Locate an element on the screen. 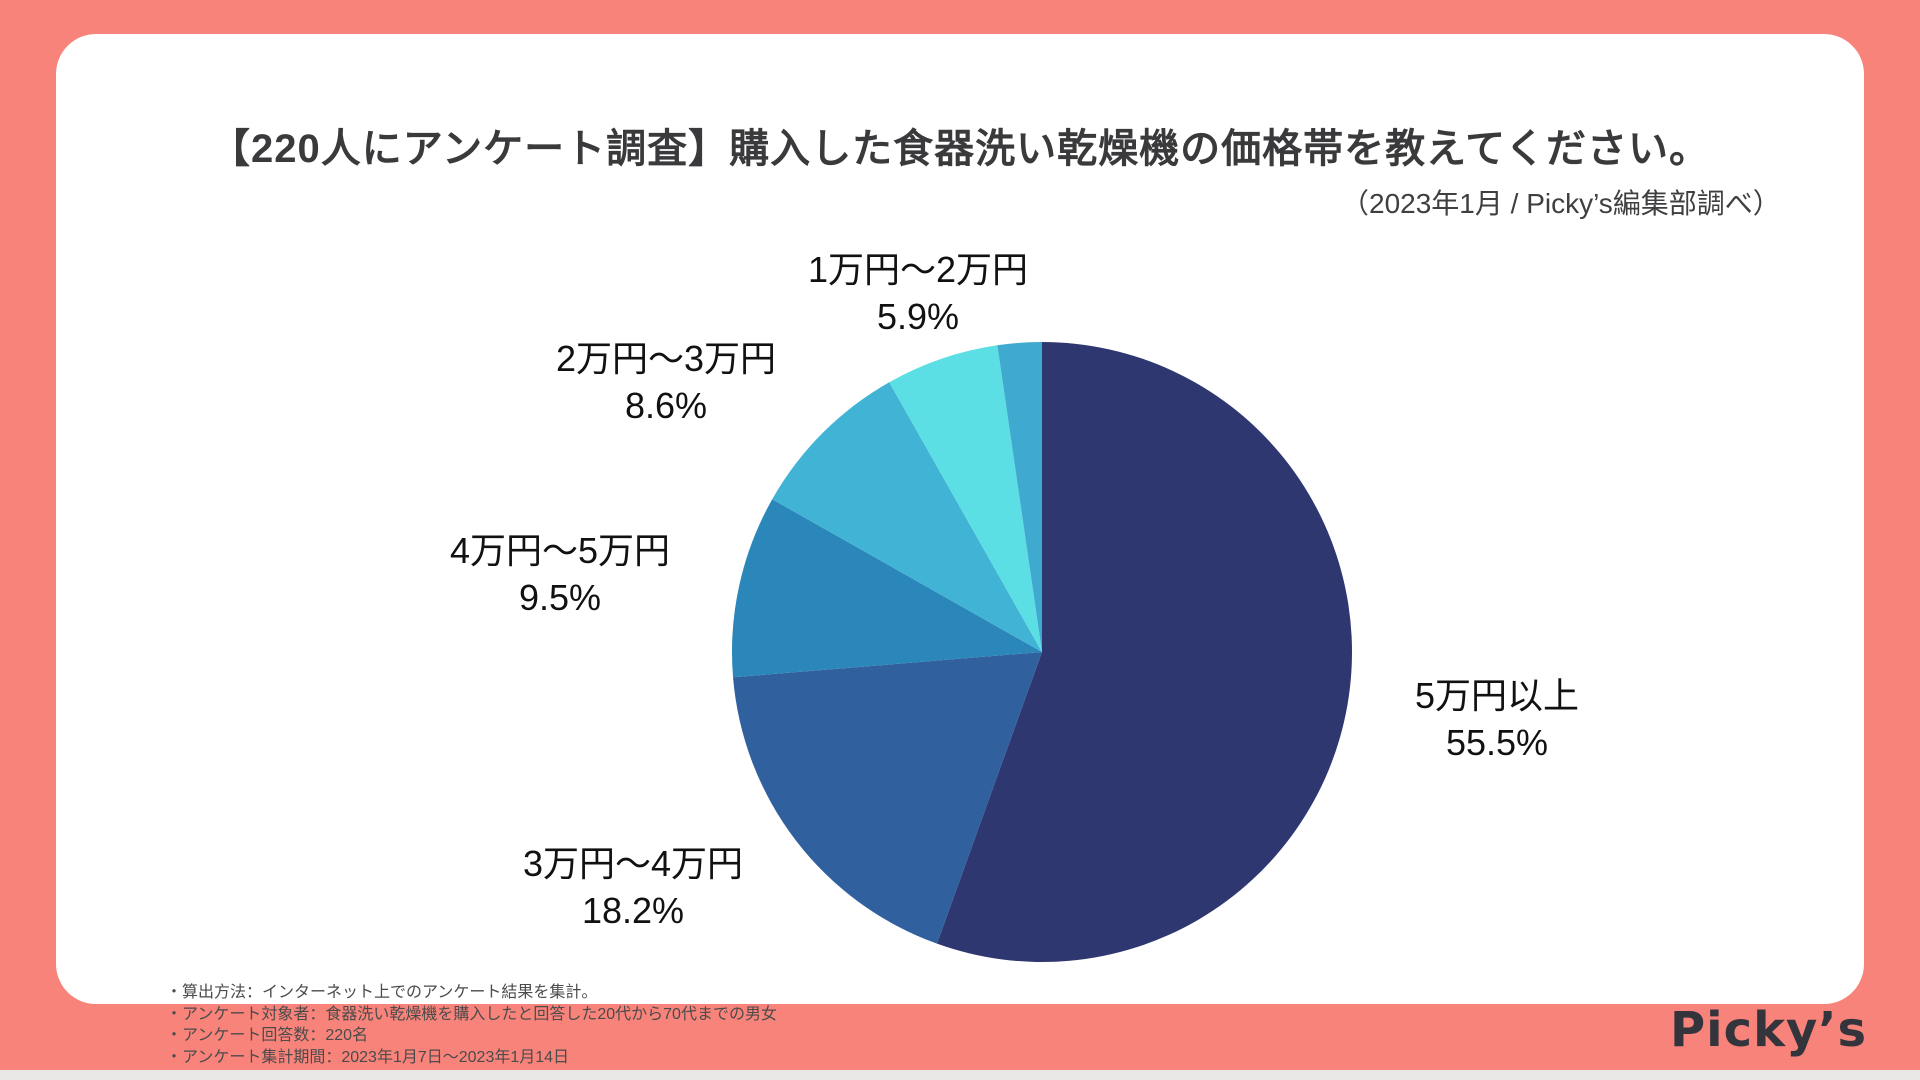 Image resolution: width=1920 pixels, height=1080 pixels. slice-label-40k-50k: 4万円〜5万円 9.5% is located at coordinates (560, 574).